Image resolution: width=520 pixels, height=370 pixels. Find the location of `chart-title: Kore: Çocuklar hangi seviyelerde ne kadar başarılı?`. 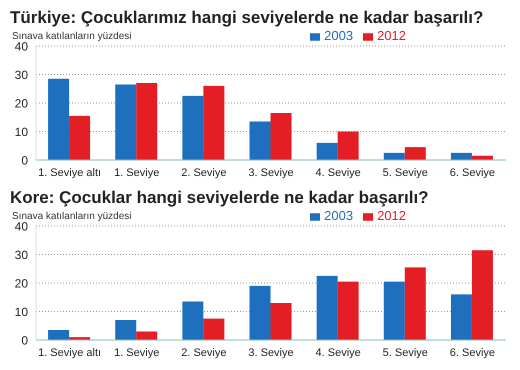

chart-title: Kore: Çocuklar hangi seviyelerde ne kadar başarılı? is located at coordinates (219, 198).